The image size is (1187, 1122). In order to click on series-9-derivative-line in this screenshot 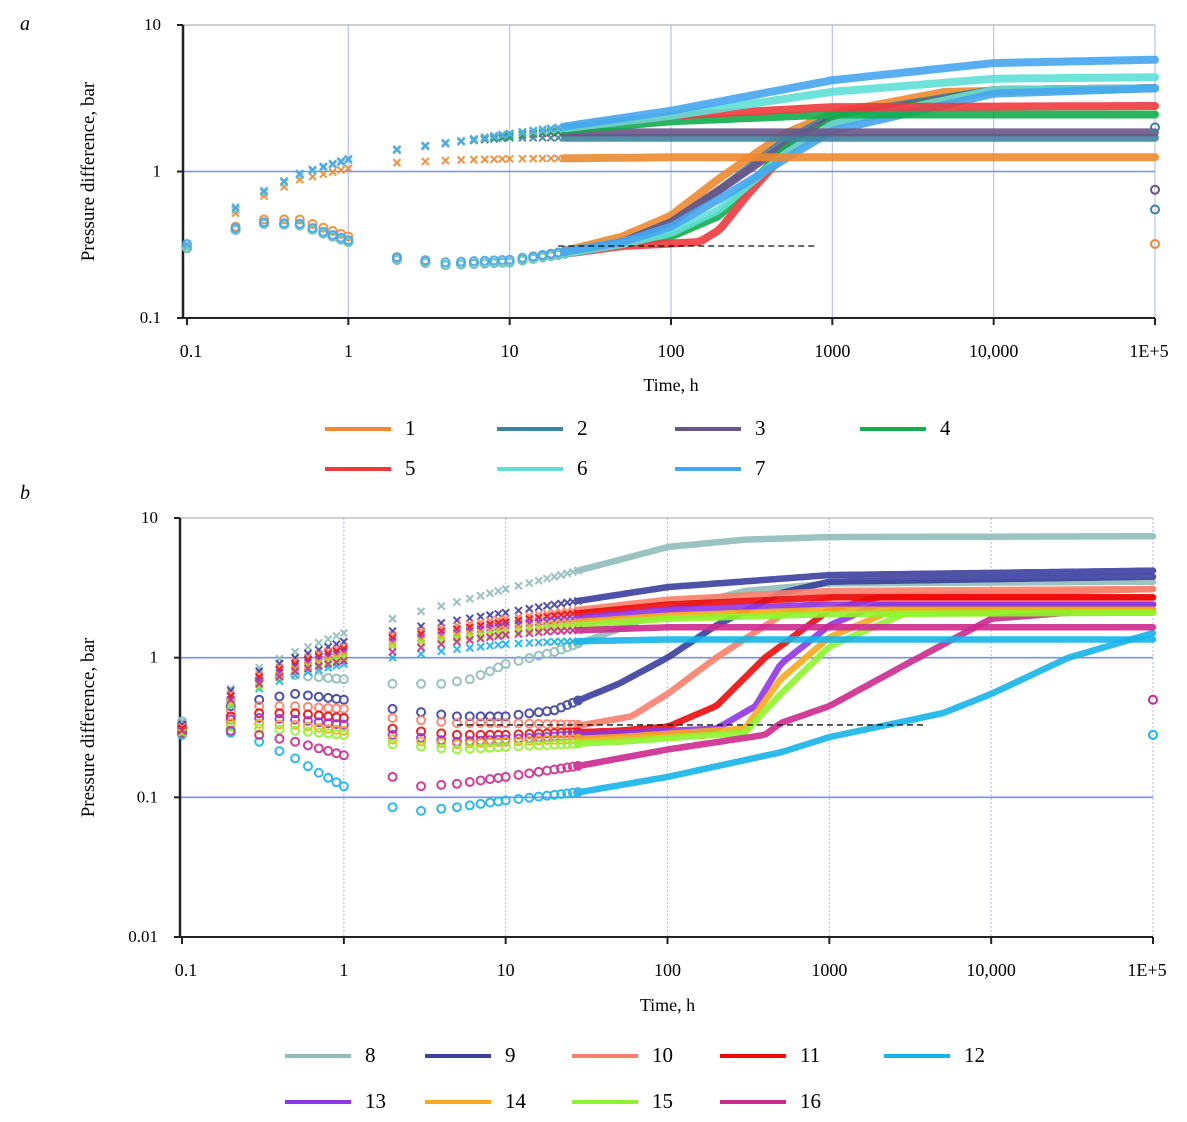, I will do `click(865, 638)`.